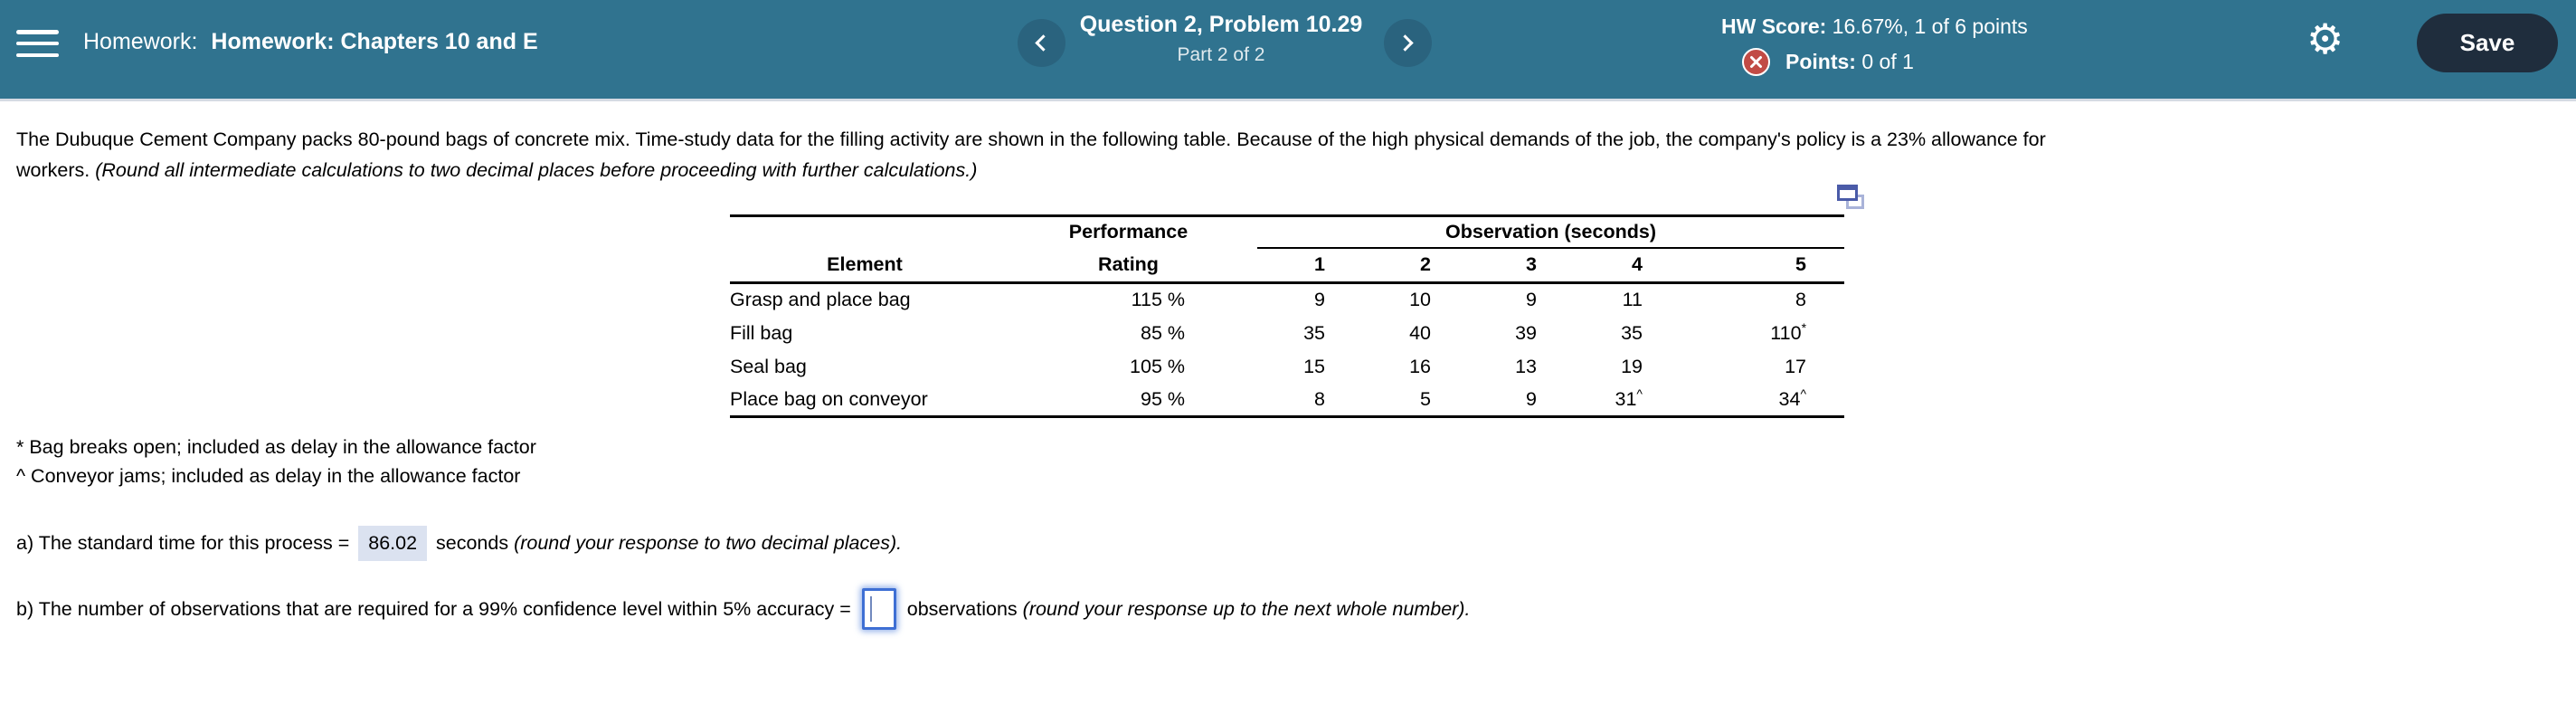 The height and width of the screenshot is (704, 2576). Describe the element at coordinates (1268, 300) in the screenshot. I see `table-row: Grasp and place bag 115 % 9 10 9 11 8` at that location.